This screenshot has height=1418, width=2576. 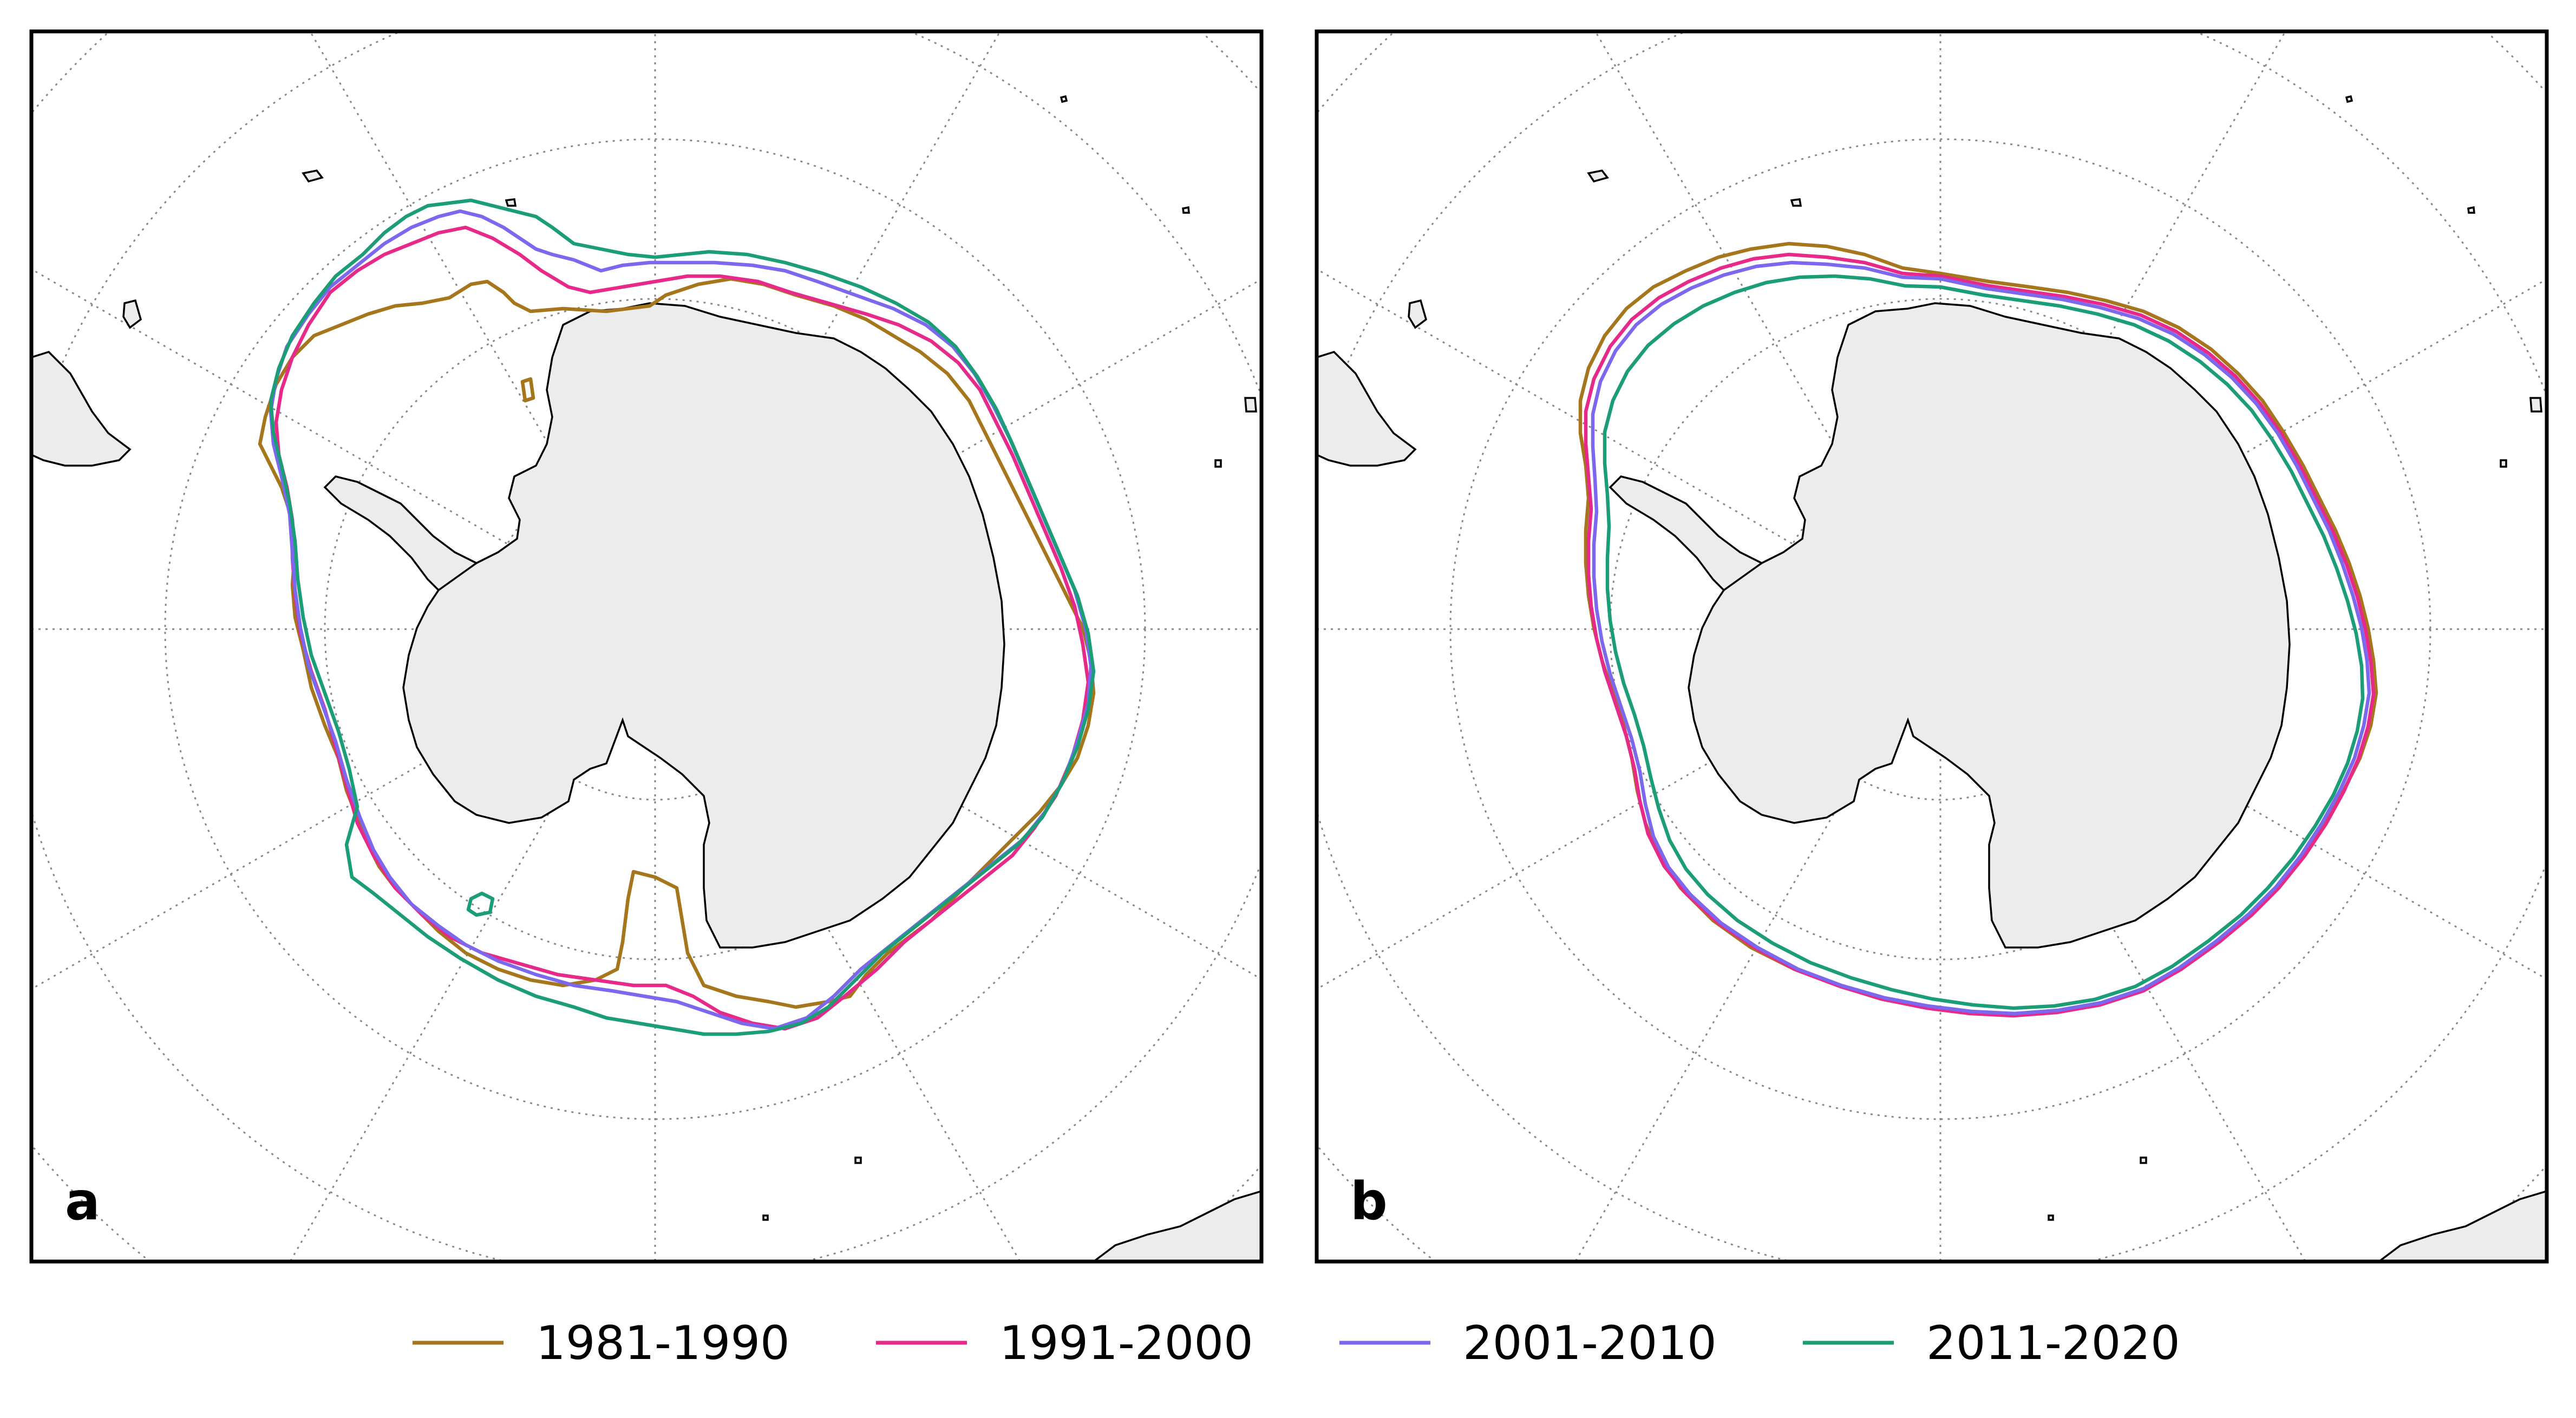 I want to click on legend-item-1981-1990: 1981-1990, so click(x=601, y=1343).